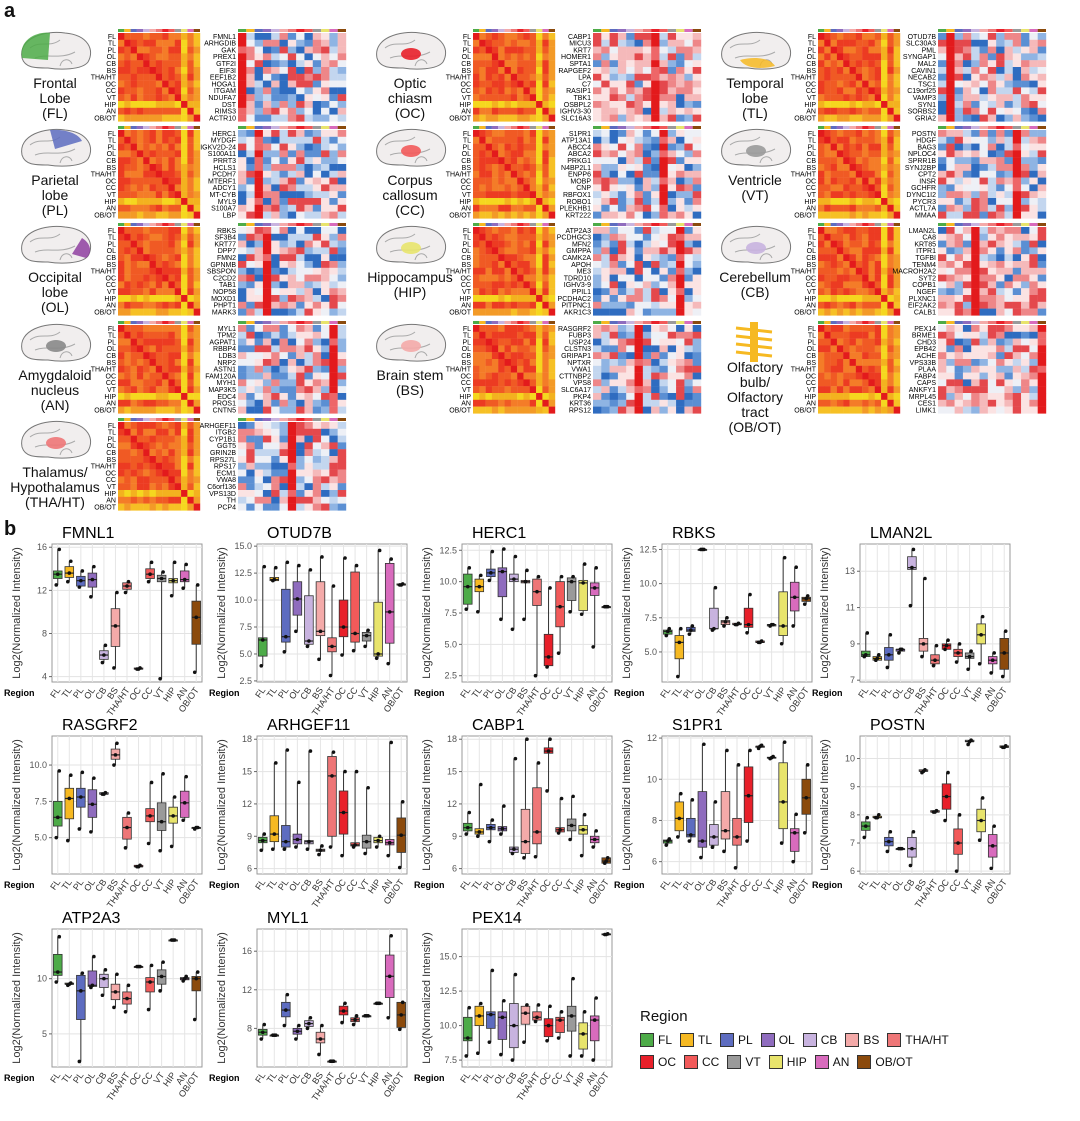 This screenshot has width=1080, height=1121. Describe the element at coordinates (226, 433) in the screenshot. I see `gene-label: ITGB2` at that location.